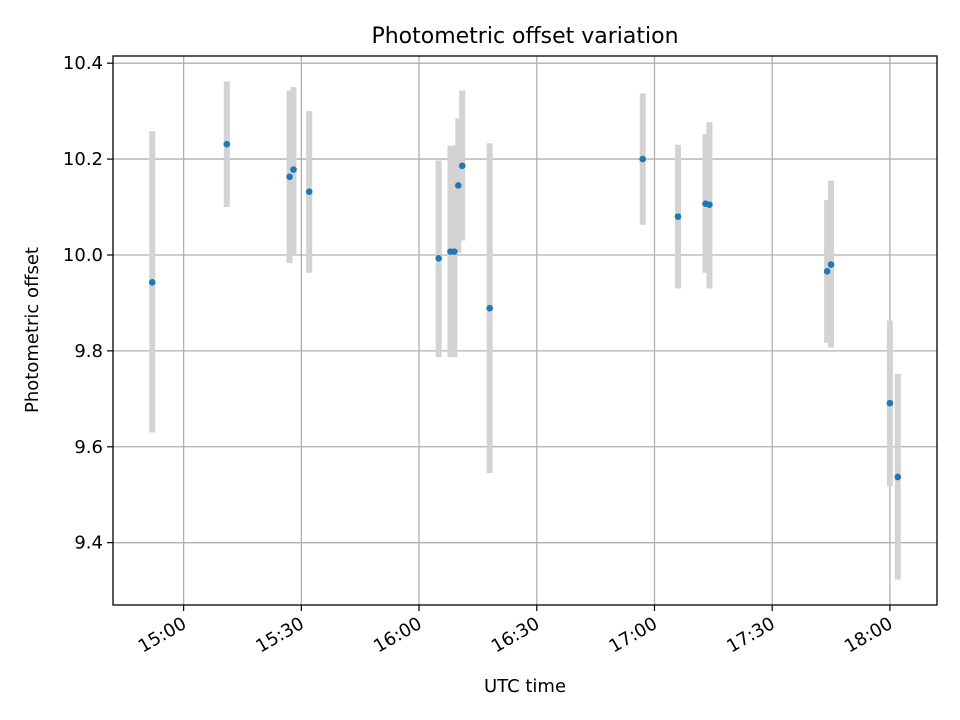 This screenshot has height=720, width=960. What do you see at coordinates (88, 447) in the screenshot?
I see `y-tick-label: 9.6` at bounding box center [88, 447].